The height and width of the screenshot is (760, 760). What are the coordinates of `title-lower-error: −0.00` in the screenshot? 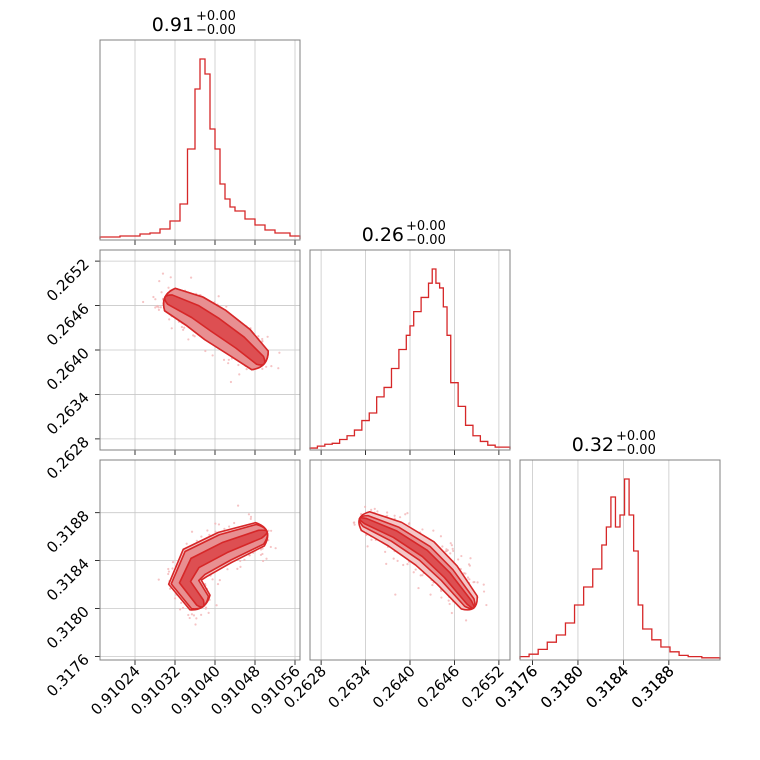 It's located at (636, 450).